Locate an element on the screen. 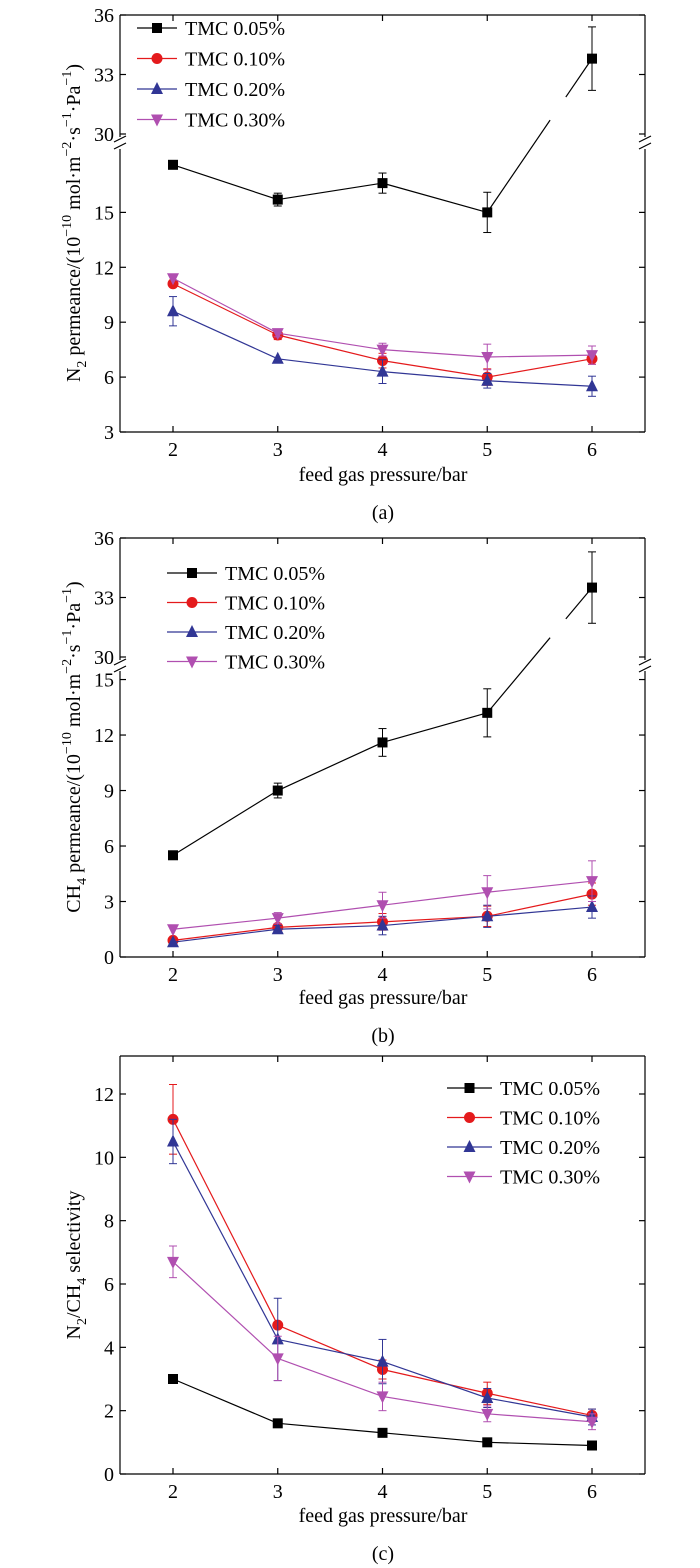 The height and width of the screenshot is (1568, 700). panel-c-xlabel: feed gas pressure/bar is located at coordinates (383, 1516).